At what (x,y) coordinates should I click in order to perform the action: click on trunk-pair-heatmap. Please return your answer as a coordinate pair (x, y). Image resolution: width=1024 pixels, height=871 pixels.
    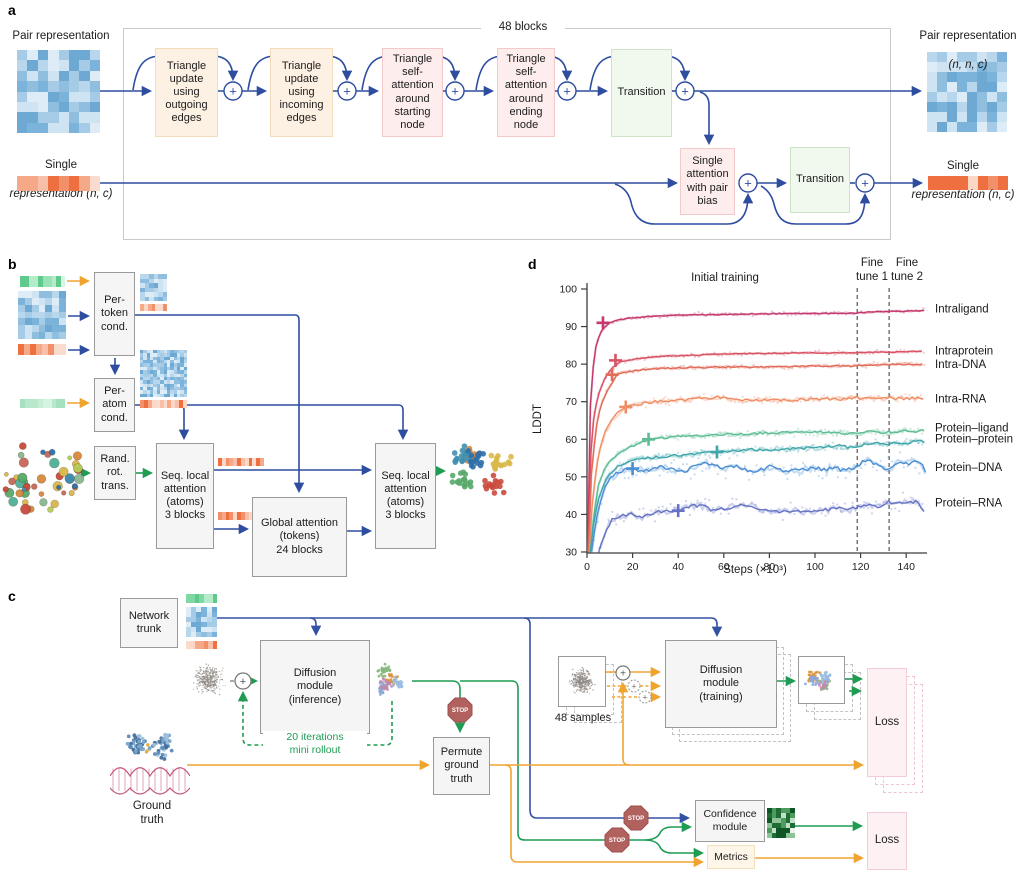
    Looking at the image, I should click on (201, 622).